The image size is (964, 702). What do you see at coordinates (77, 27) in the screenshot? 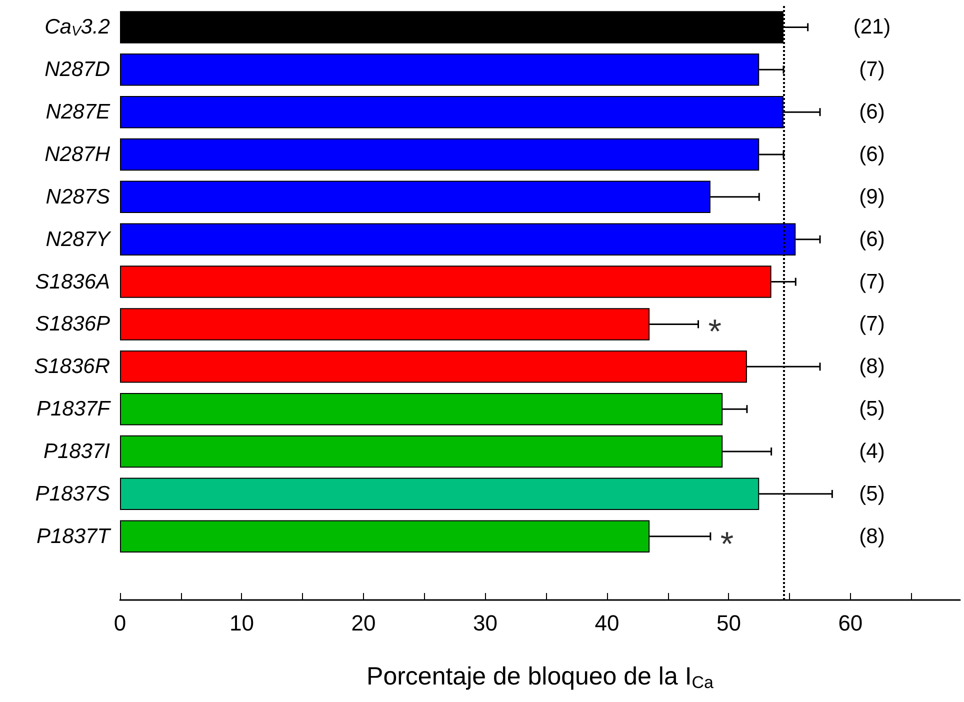
I see `y-tick-label: CaV3.2` at bounding box center [77, 27].